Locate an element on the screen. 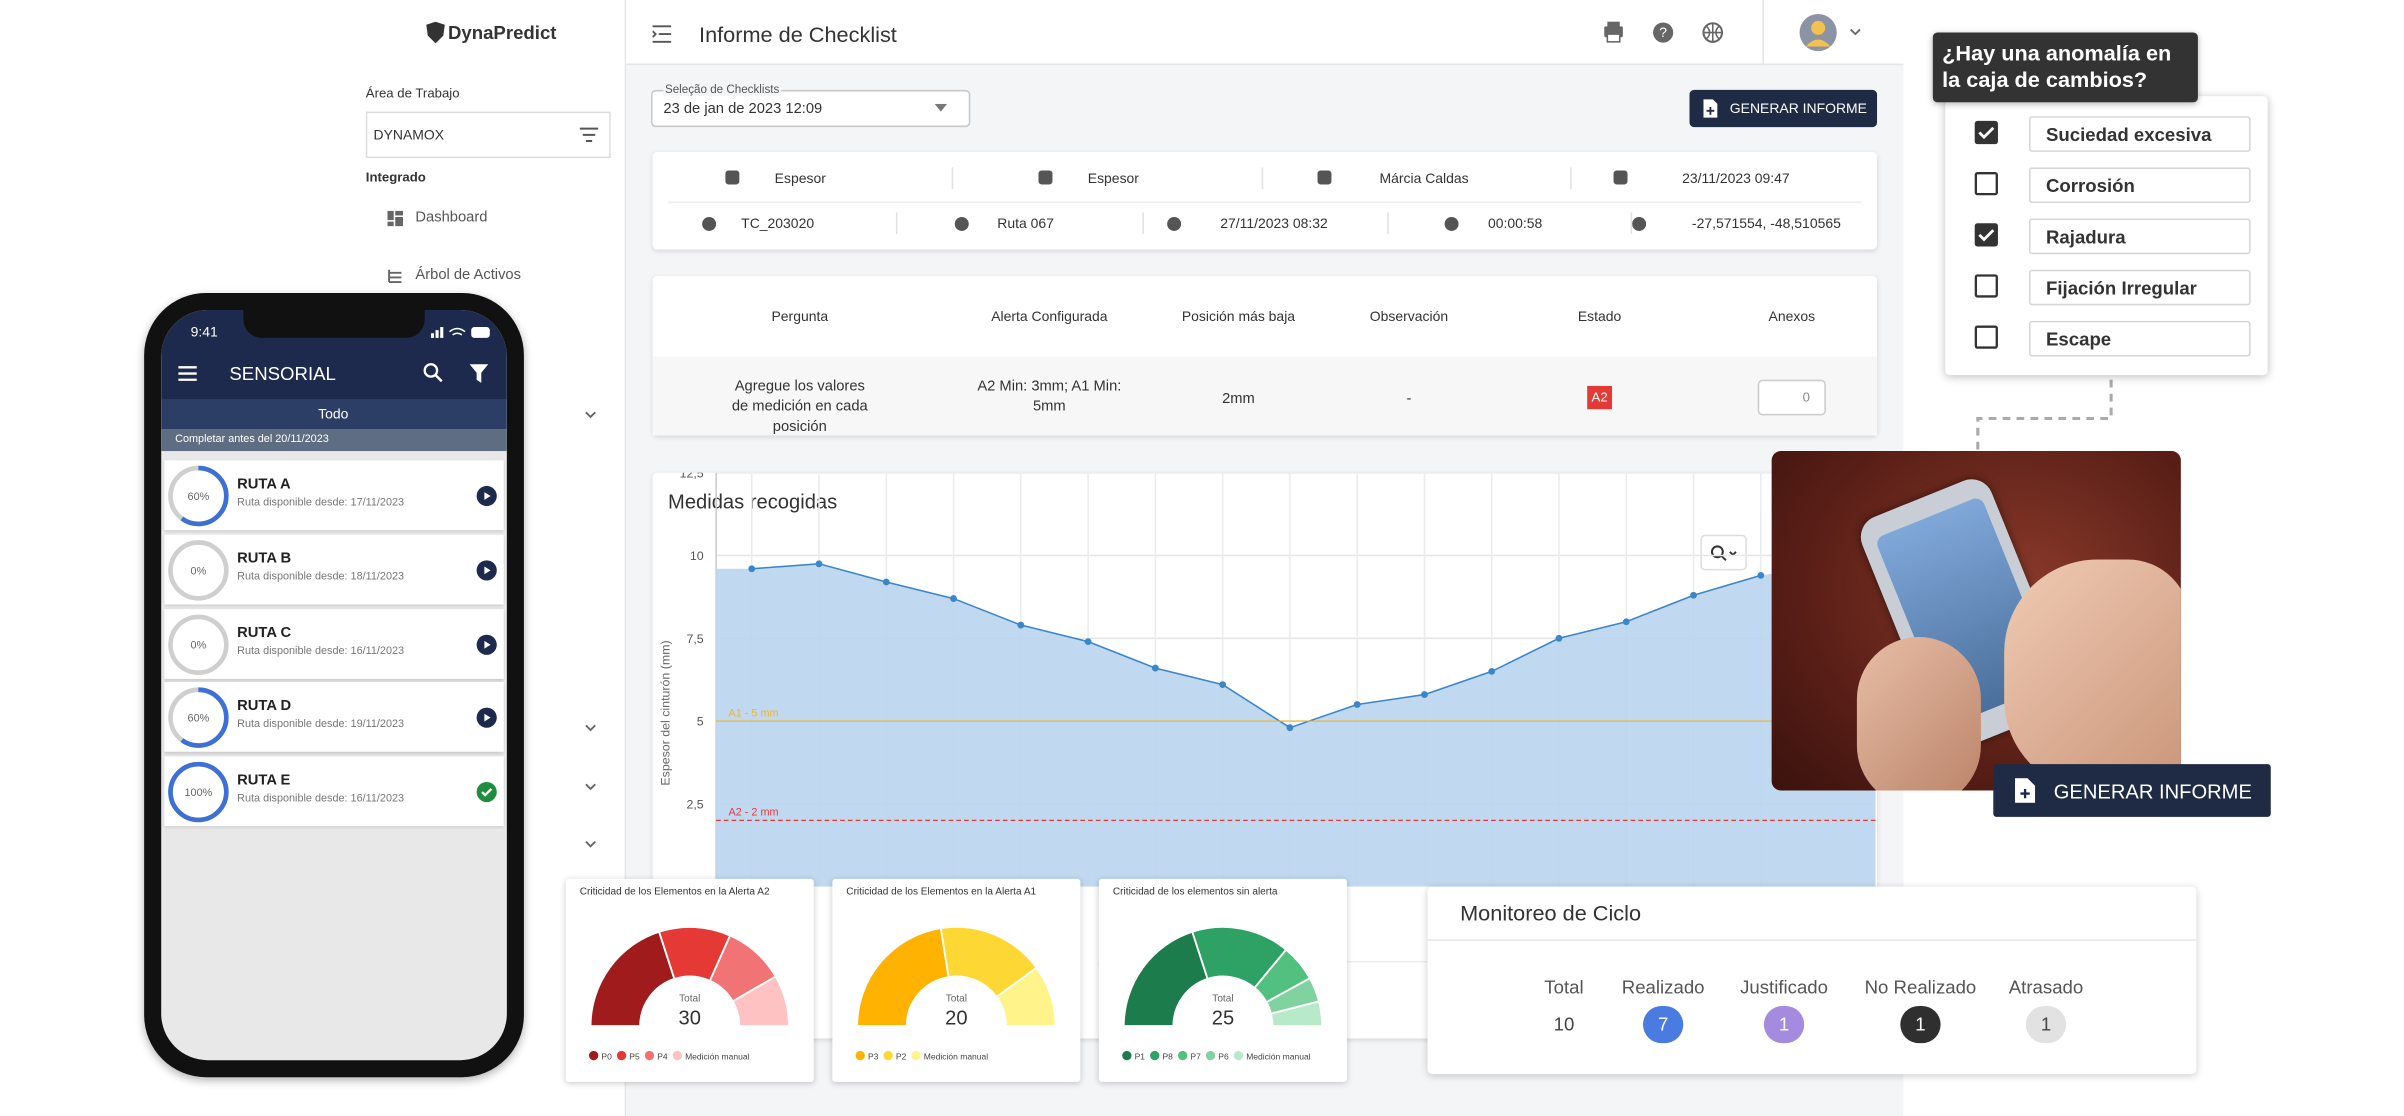 Image resolution: width=2404 pixels, height=1116 pixels. promo-button is located at coordinates (2132, 790).